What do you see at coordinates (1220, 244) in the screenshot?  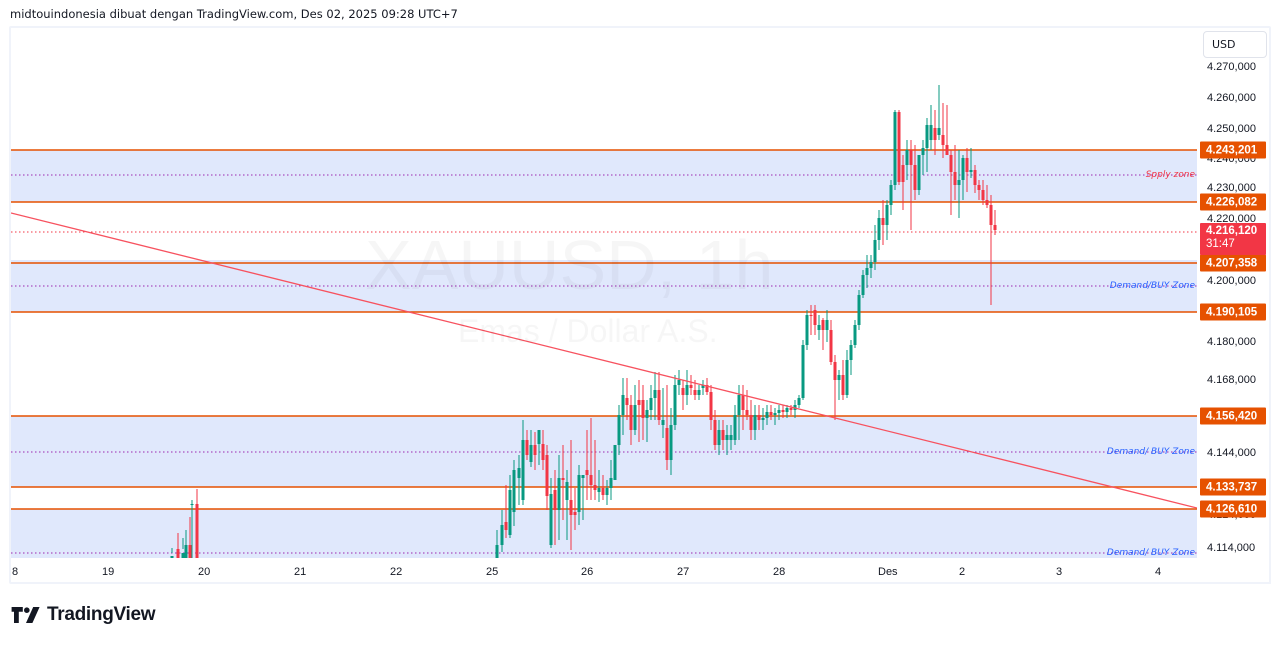 I see `bar-countdown: 31:47` at bounding box center [1220, 244].